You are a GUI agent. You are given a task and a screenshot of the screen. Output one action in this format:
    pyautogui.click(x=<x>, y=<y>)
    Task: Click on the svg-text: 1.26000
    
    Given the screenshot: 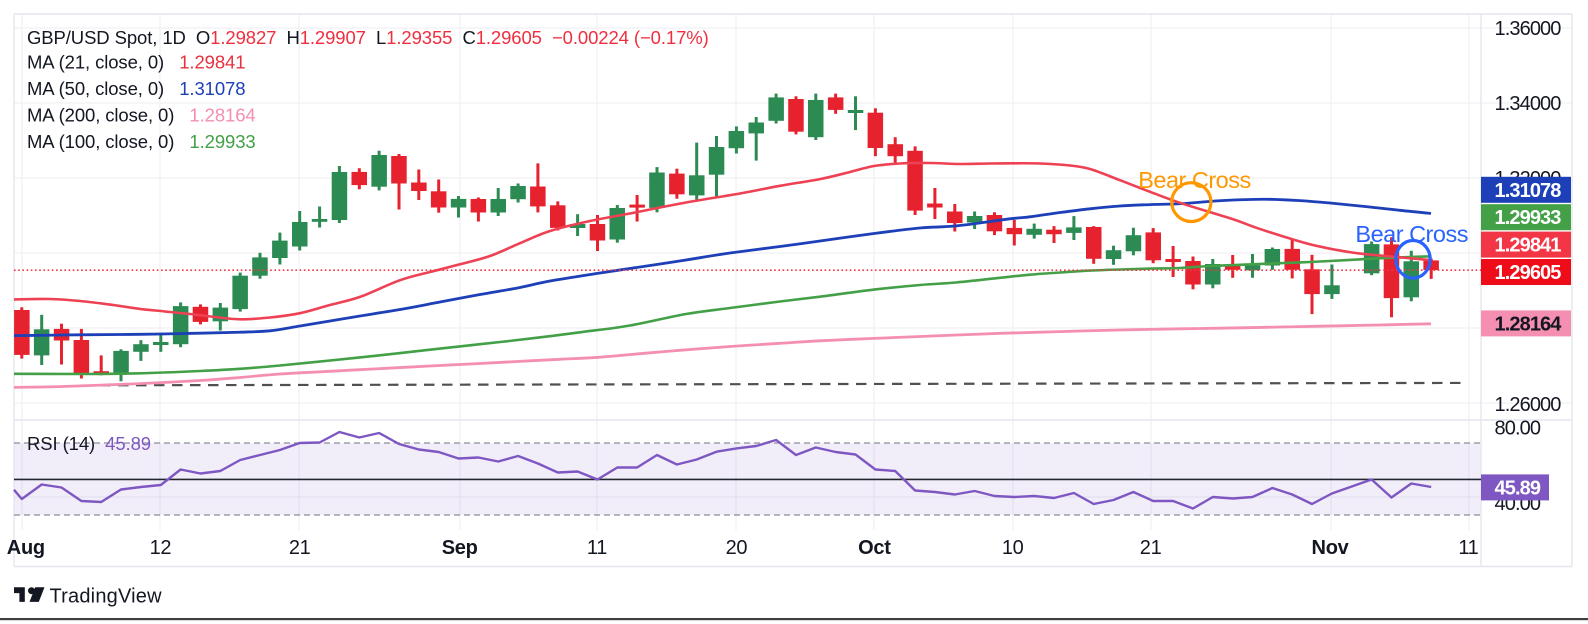 What is the action you would take?
    pyautogui.click(x=1528, y=405)
    